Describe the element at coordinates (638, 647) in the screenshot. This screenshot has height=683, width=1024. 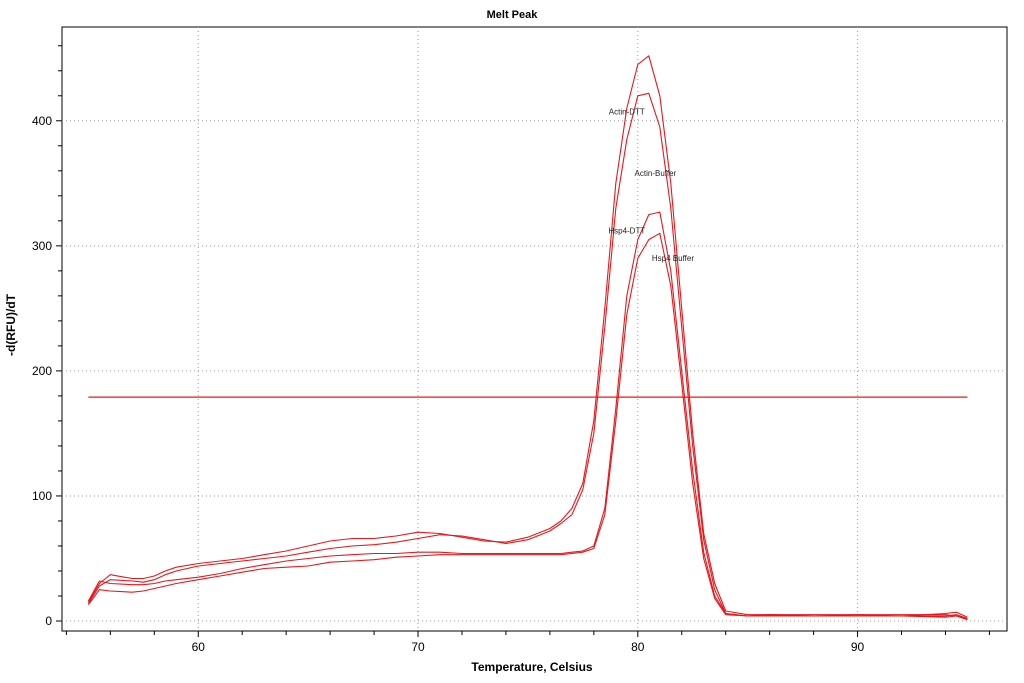
I see `x-tick-label: 80` at that location.